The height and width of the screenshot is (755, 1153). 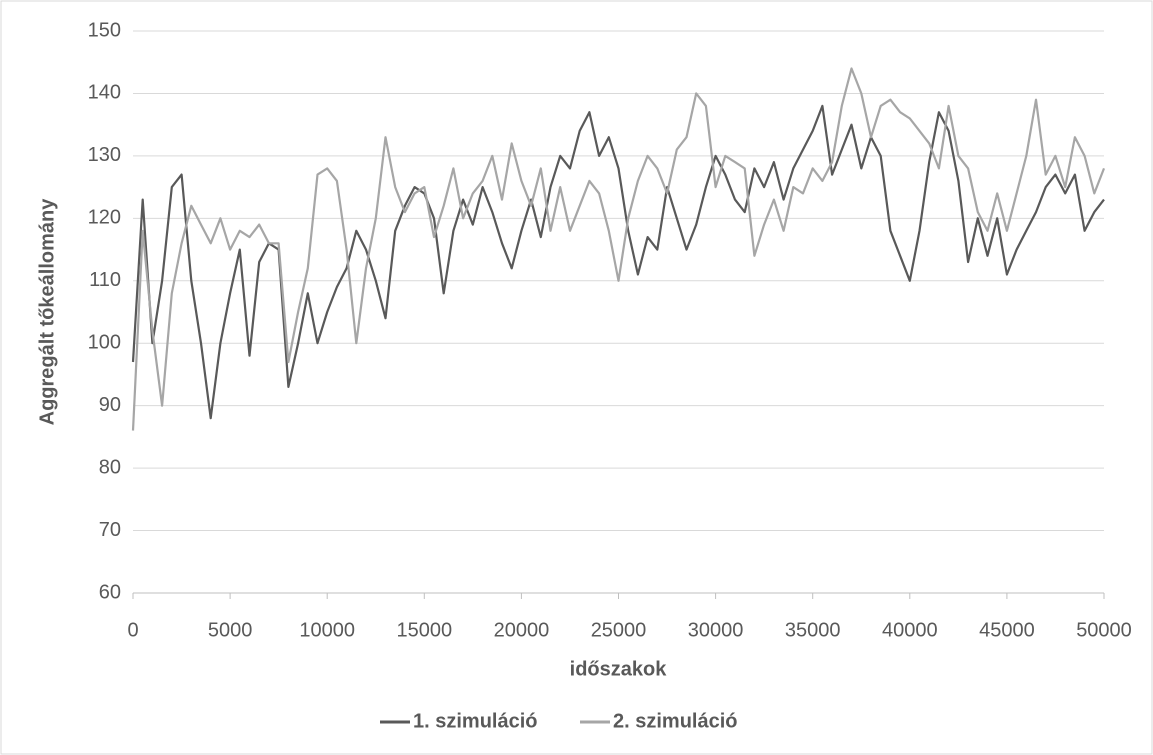 I want to click on y-tick-label: 110, so click(x=105, y=280).